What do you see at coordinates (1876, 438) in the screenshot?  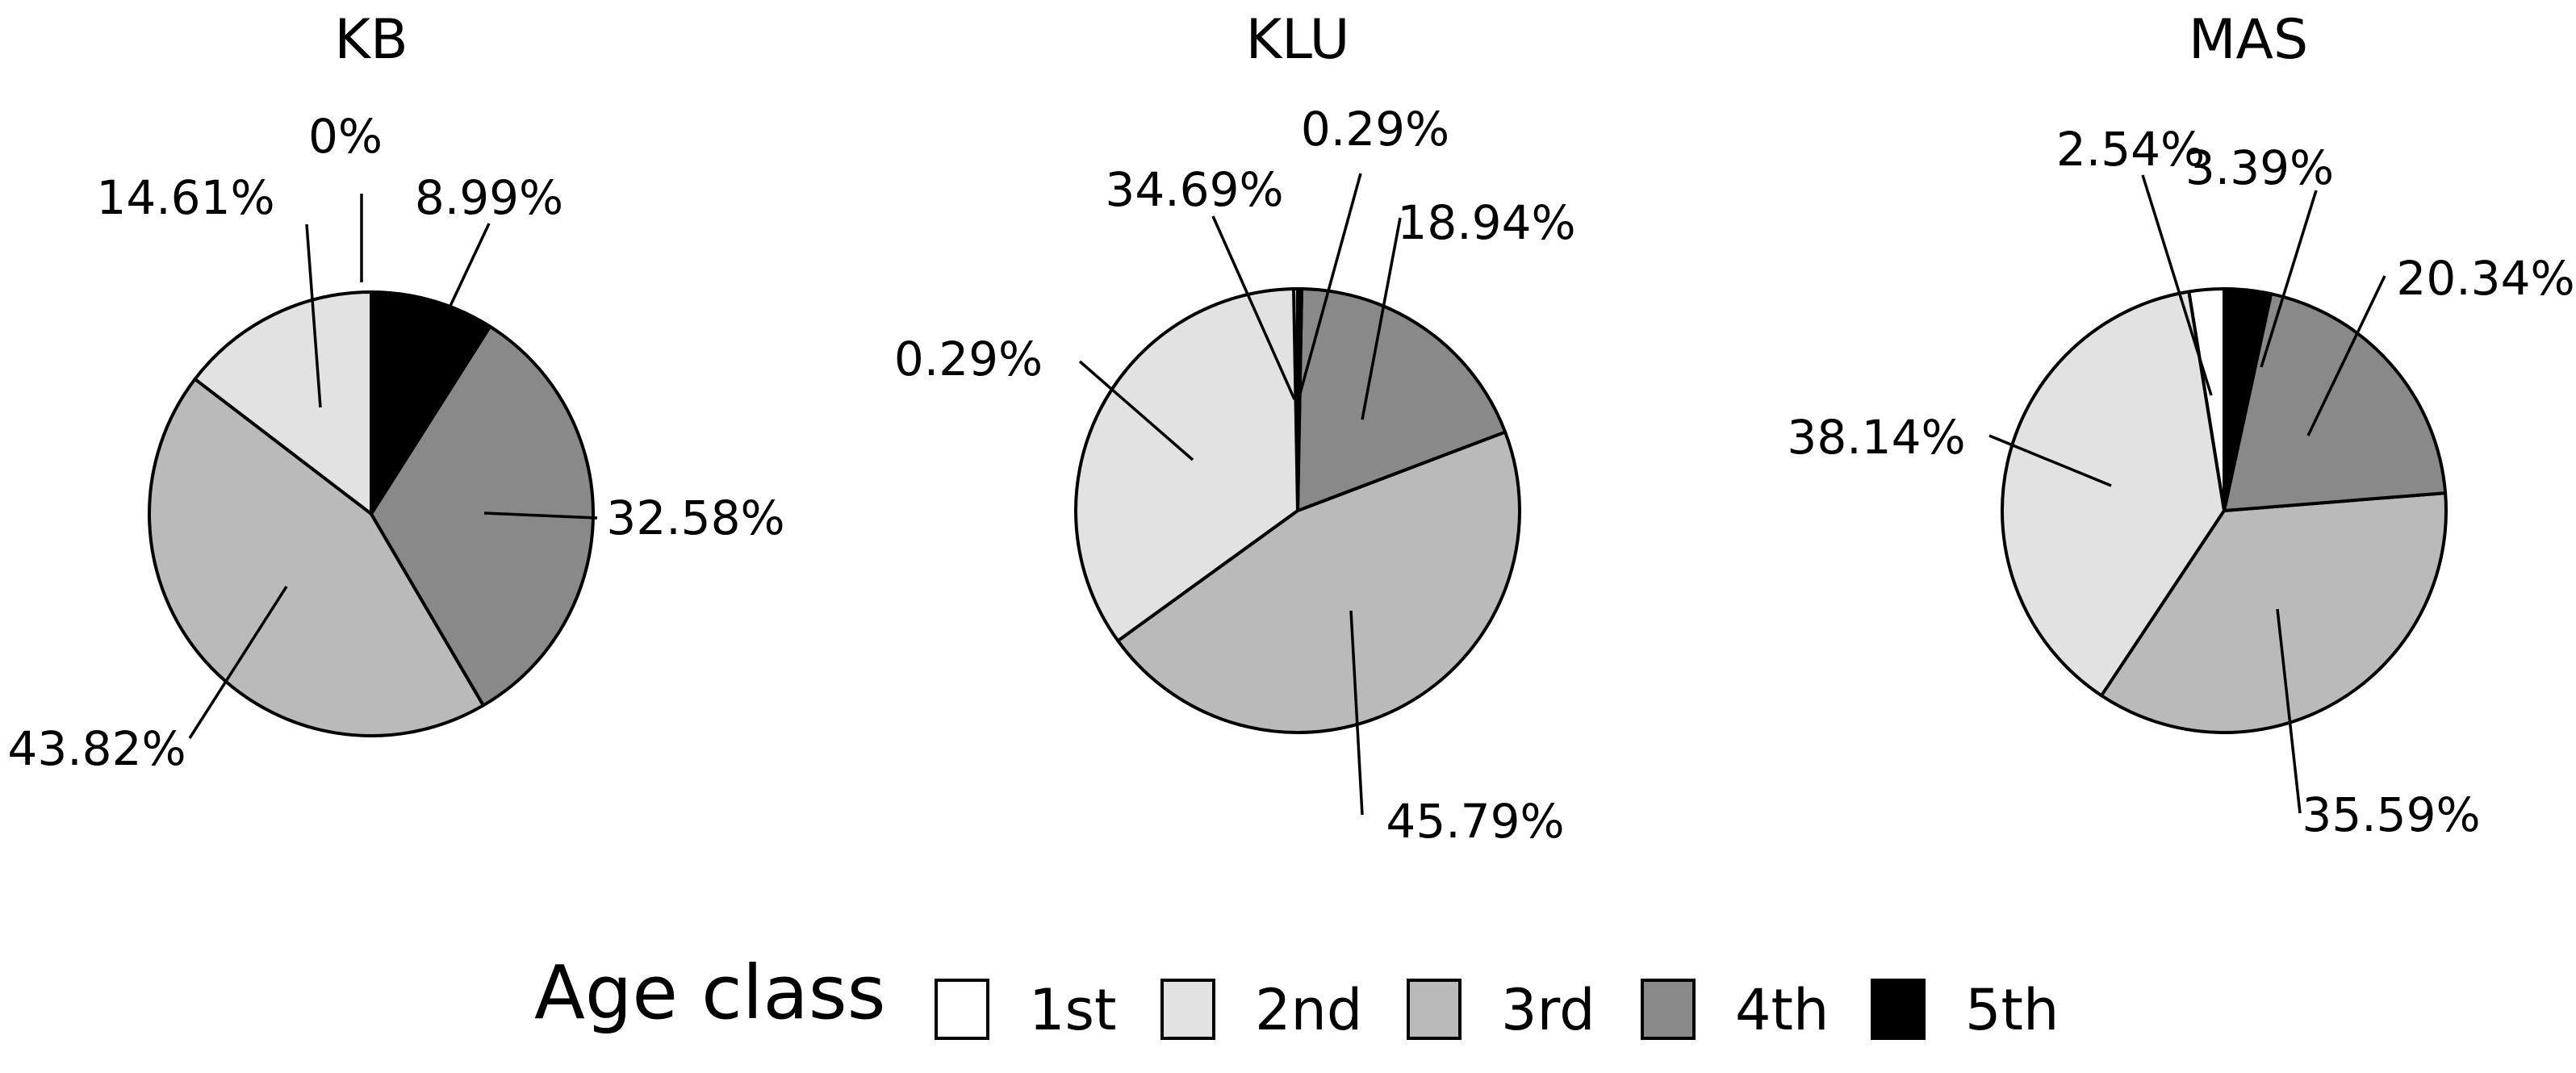 I see `slice-label: 38.14%` at bounding box center [1876, 438].